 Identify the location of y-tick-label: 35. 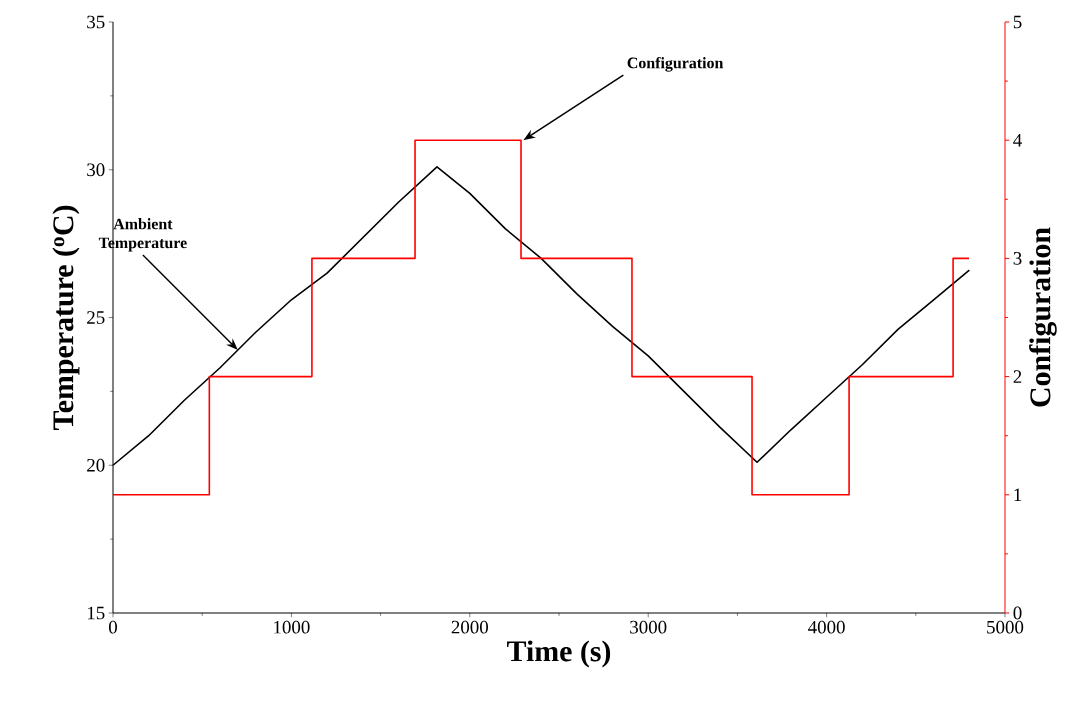
(96, 22).